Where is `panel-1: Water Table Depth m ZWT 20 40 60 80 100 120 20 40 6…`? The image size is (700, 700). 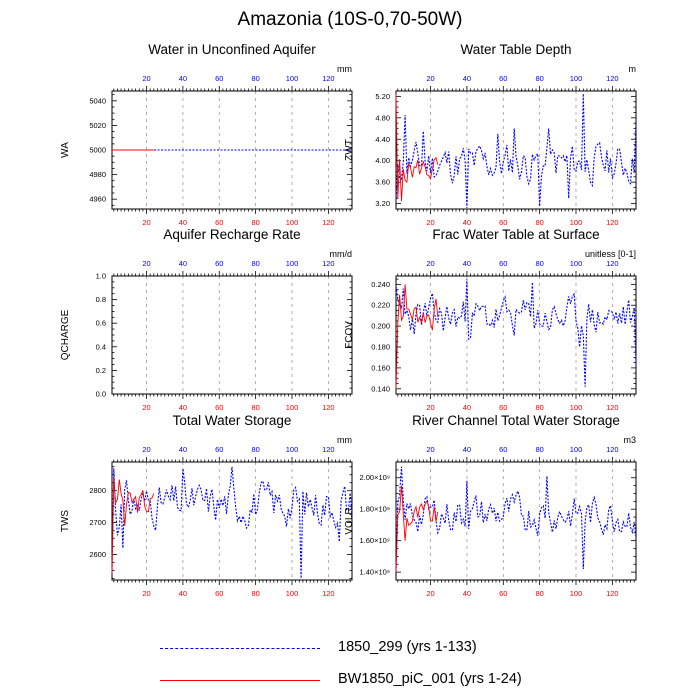 panel-1: Water Table Depth m ZWT 20 40 60 80 100 120 20 40 6… is located at coordinates (490, 134).